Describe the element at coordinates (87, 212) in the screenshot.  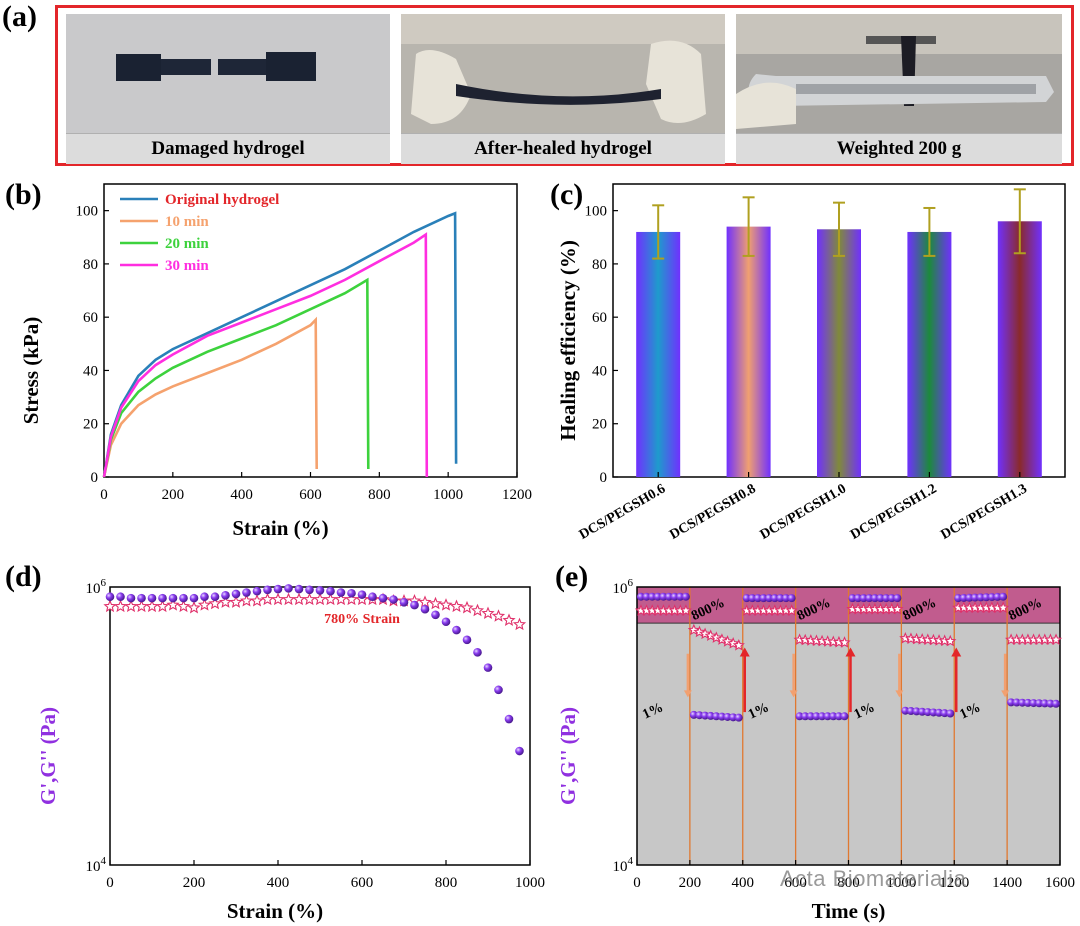
I see `chart-b-ytick-label: 100` at that location.